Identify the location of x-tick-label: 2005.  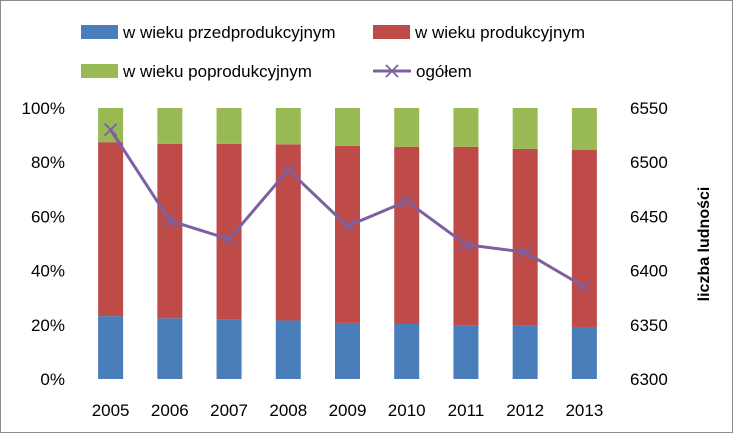
(111, 410).